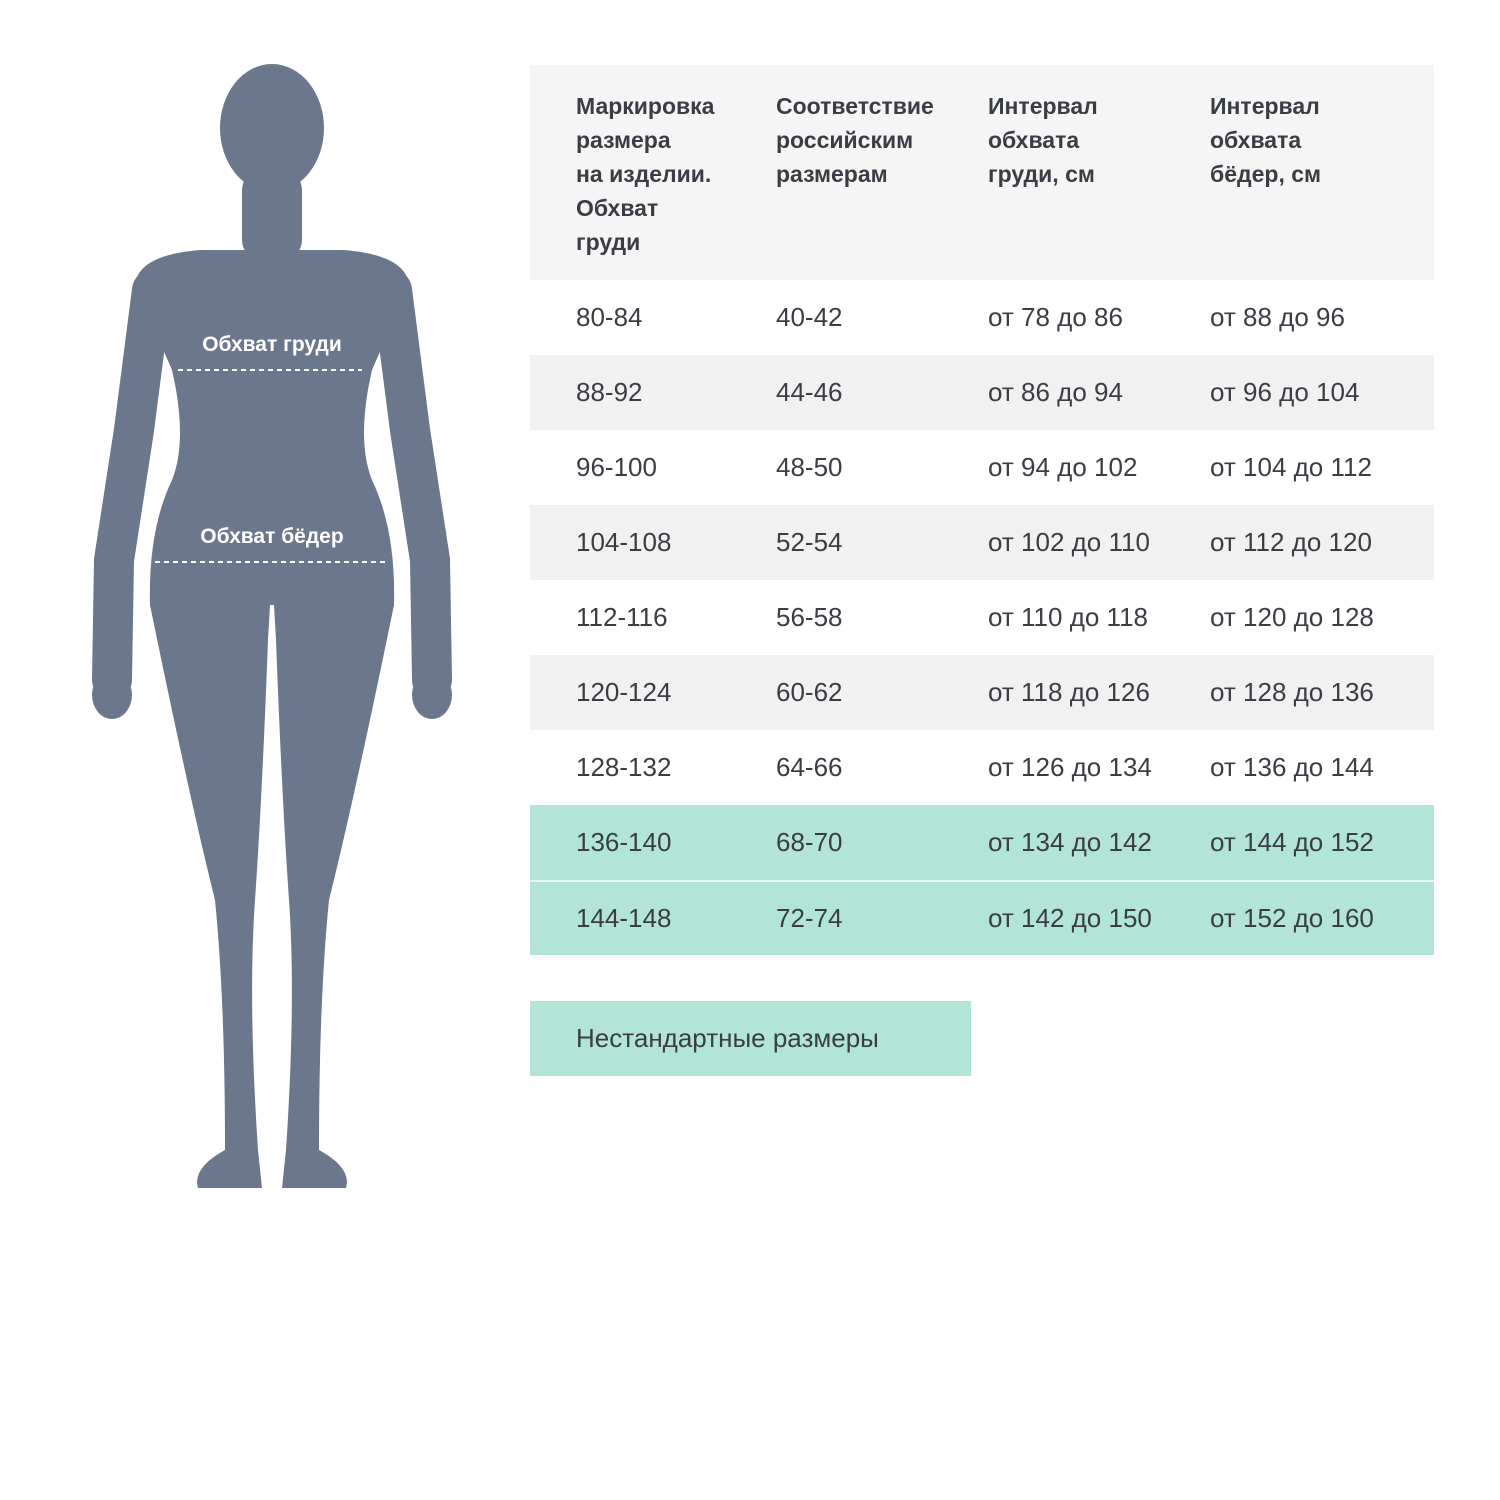 This screenshot has width=1500, height=1500. I want to click on table-row: 96-100 48-50 от 94 до 102 от 104 до 112, so click(982, 467).